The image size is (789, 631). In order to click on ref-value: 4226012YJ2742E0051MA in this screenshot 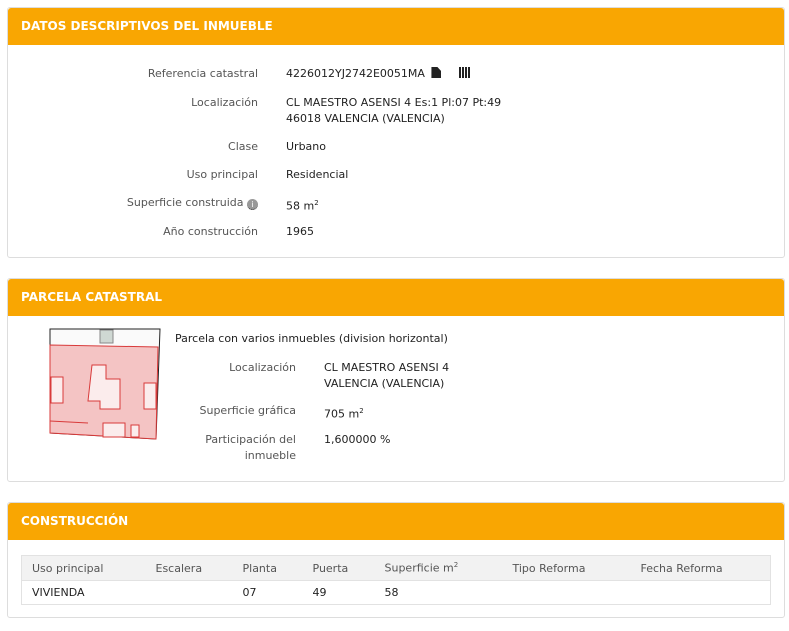, I will do `click(378, 74)`.